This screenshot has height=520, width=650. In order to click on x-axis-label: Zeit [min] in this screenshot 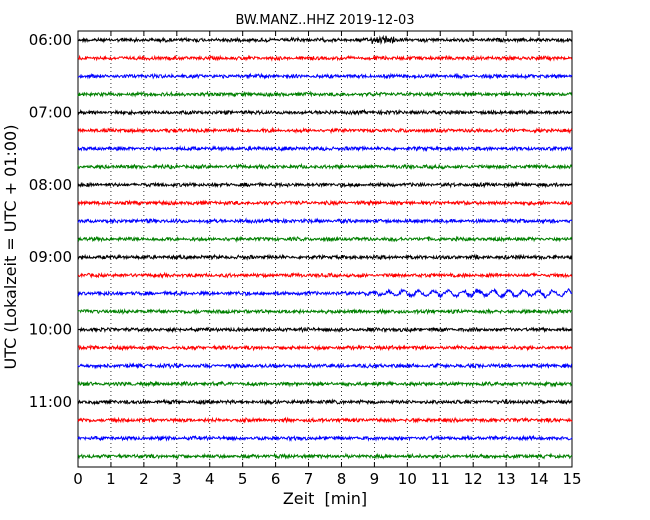, I will do `click(325, 498)`.